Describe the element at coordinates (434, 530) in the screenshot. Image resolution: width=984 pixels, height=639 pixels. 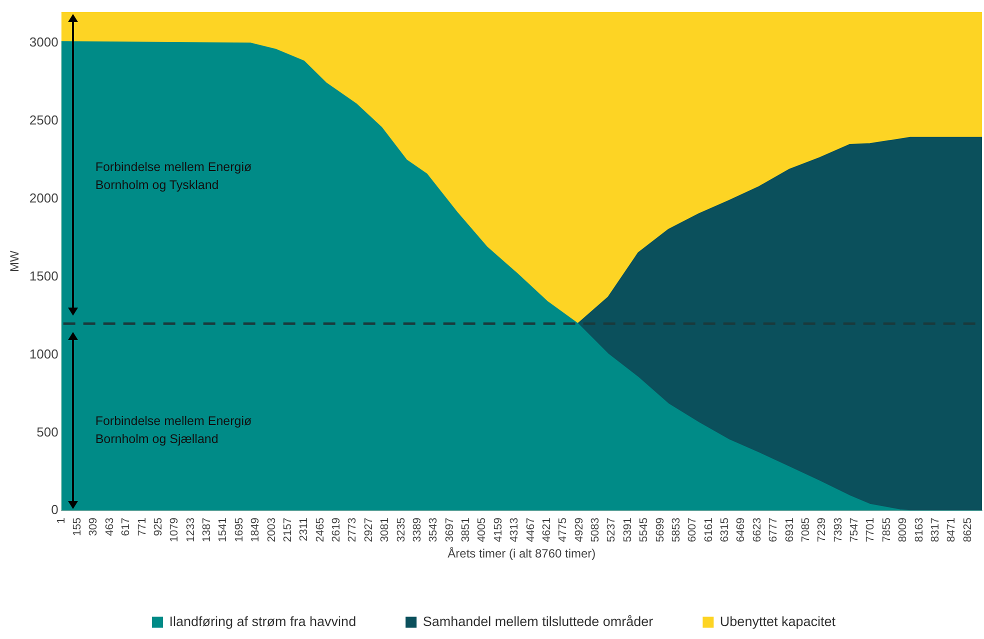
I see `x-tick-label: 3543` at that location.